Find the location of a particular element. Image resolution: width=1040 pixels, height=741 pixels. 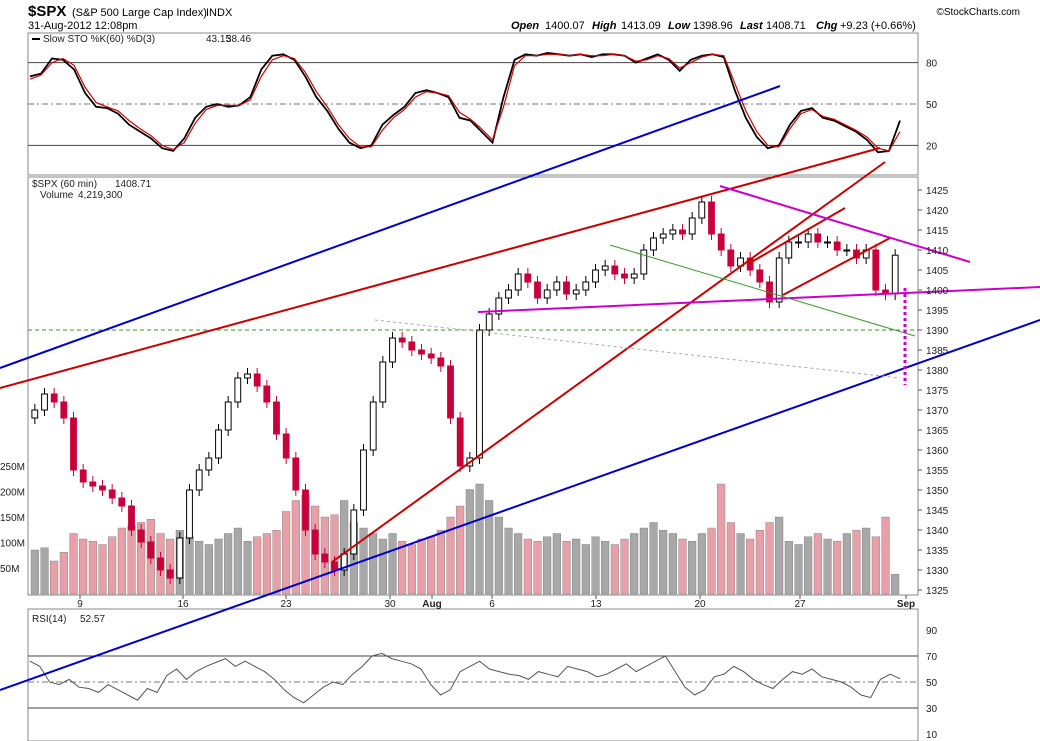

high-value: 1413.09 is located at coordinates (641, 26).